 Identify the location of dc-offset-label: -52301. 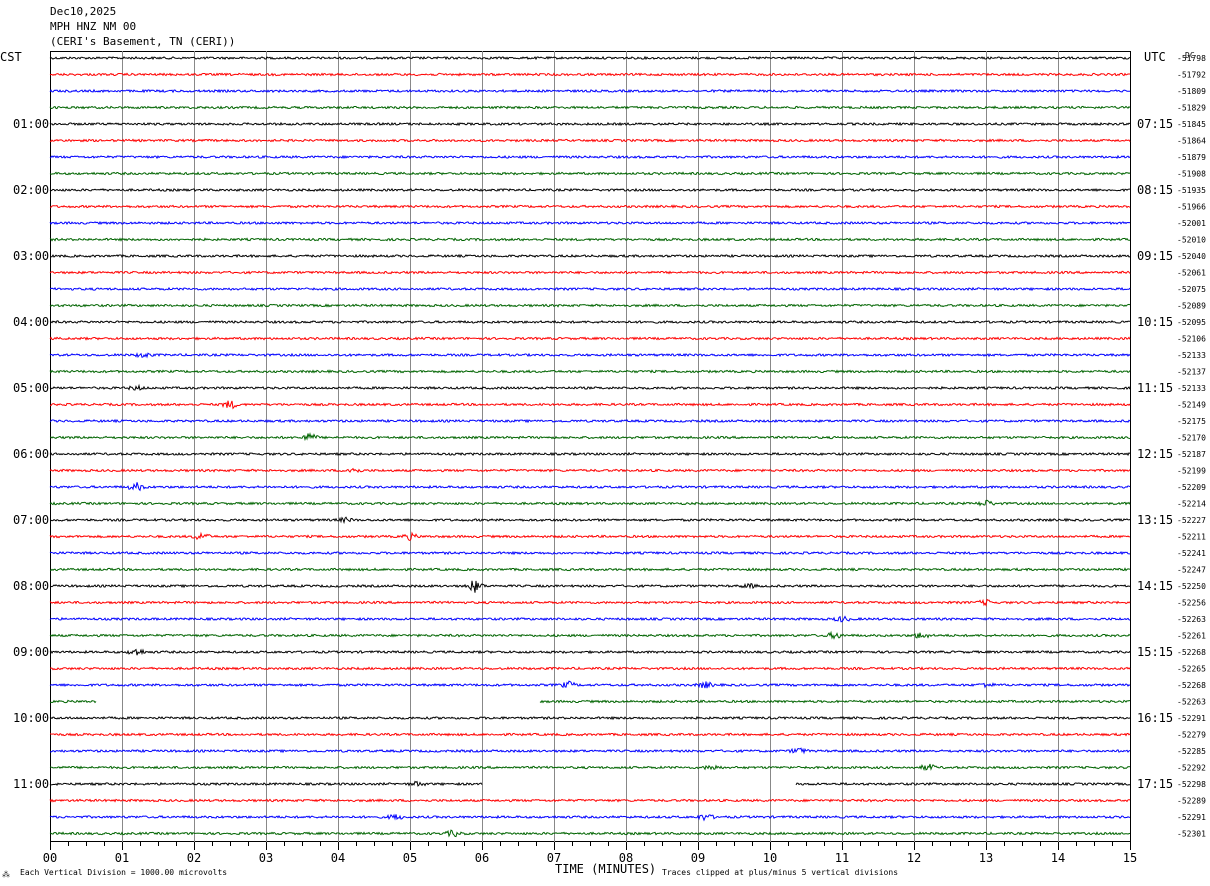
(1191, 834).